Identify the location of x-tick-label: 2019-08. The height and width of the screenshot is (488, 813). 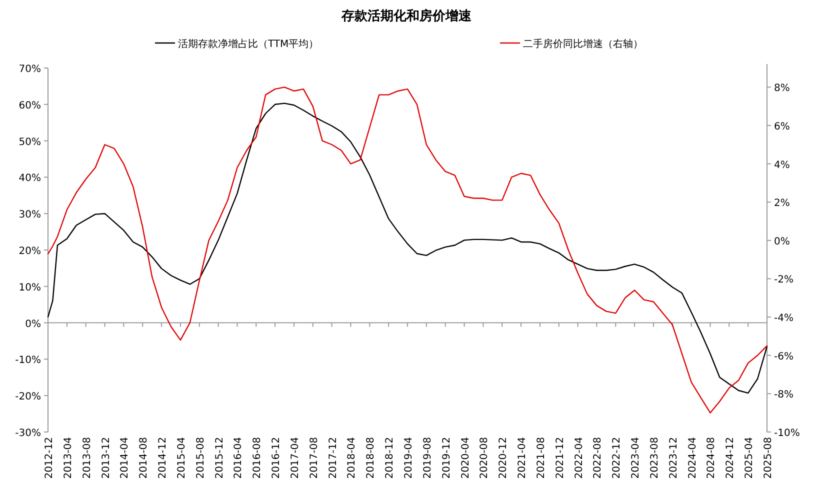
(428, 458).